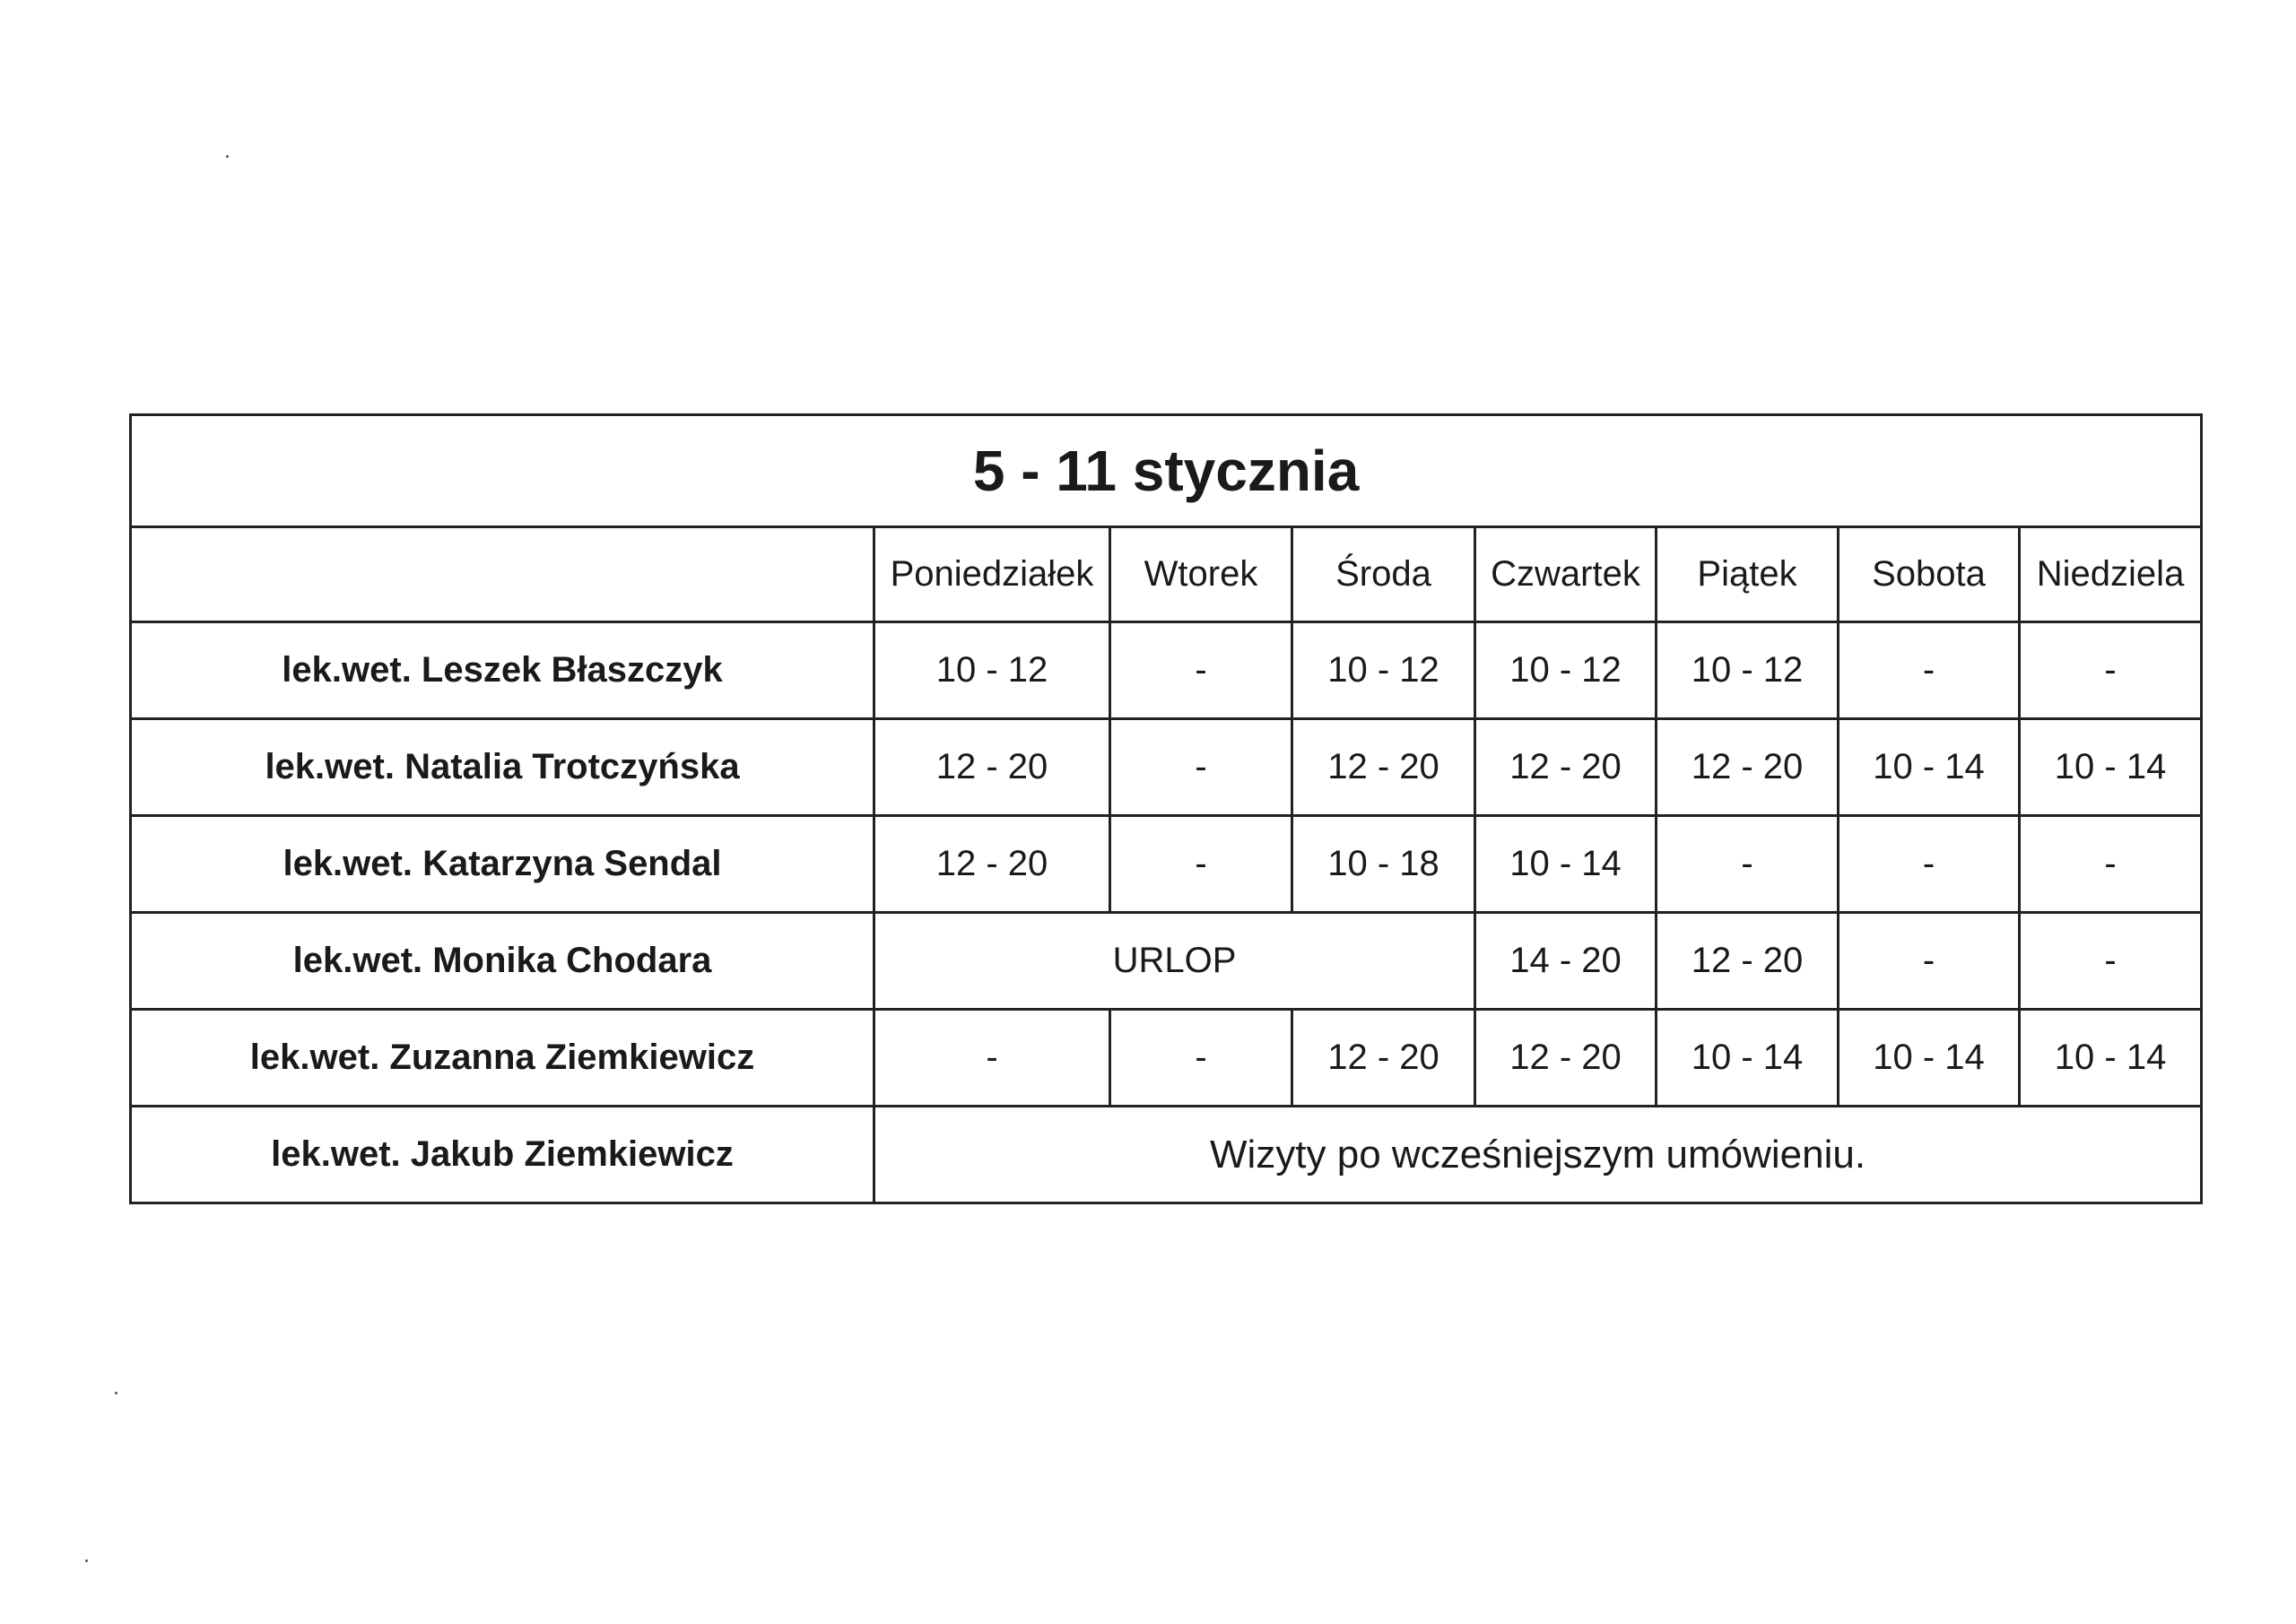 This screenshot has height=1624, width=2296. Describe the element at coordinates (992, 574) in the screenshot. I see `day-header-monday: Poniedziałek` at that location.